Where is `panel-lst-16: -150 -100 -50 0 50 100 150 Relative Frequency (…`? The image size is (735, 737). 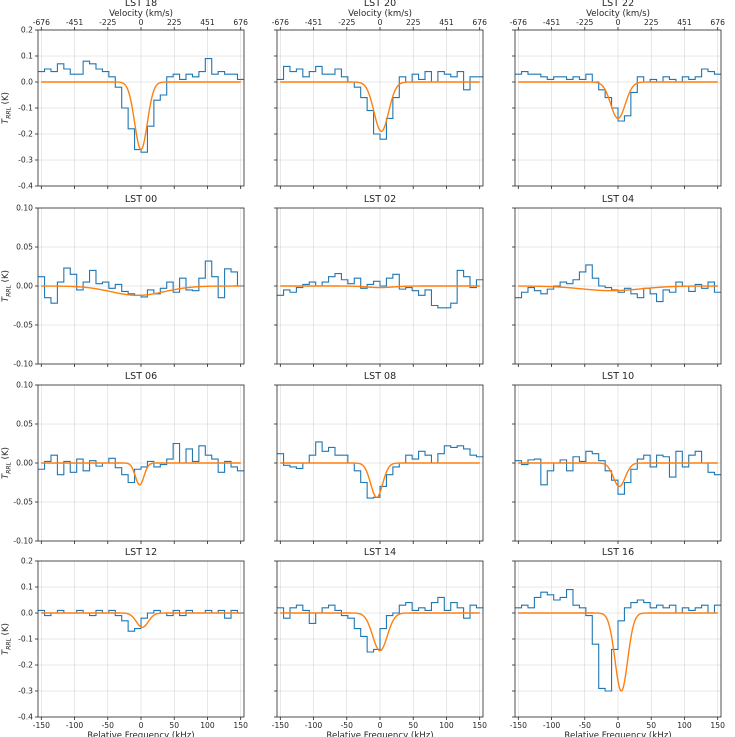
panel-lst-16: -150 -100 -50 0 50 100 150 Relative Frequency (… is located at coordinates (617, 642).